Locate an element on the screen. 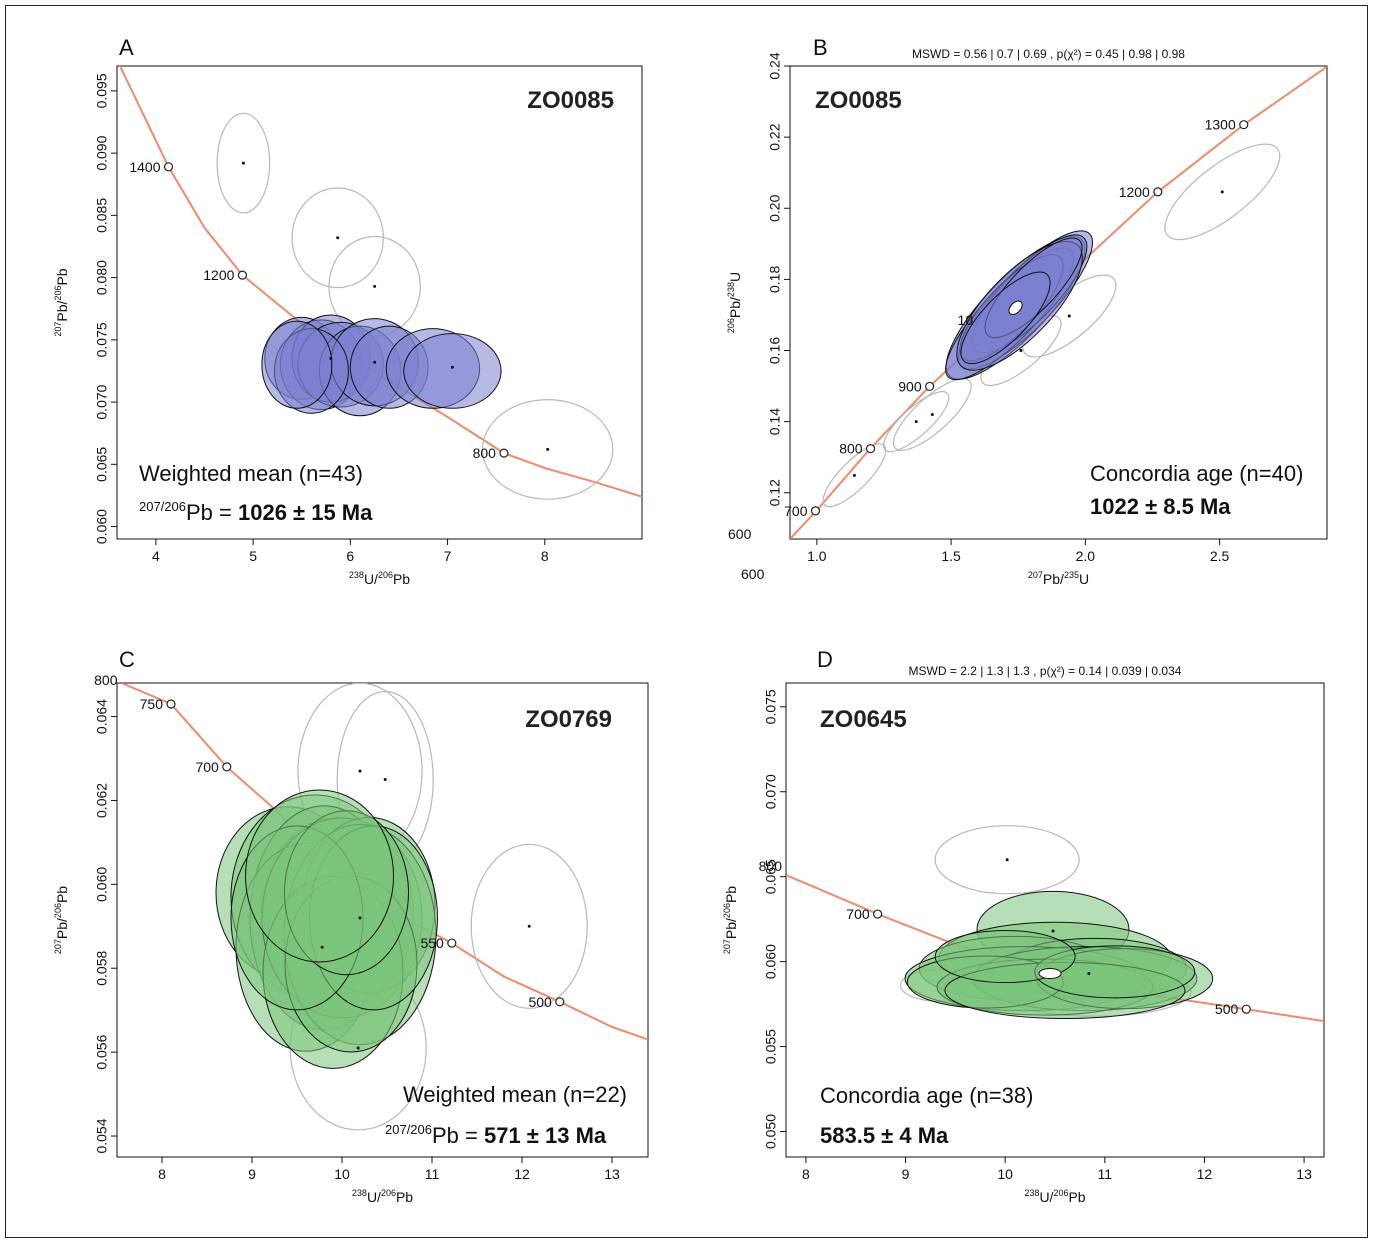 This screenshot has height=1245, width=1375. x-tick-label-D: 8 is located at coordinates (806, 1174).